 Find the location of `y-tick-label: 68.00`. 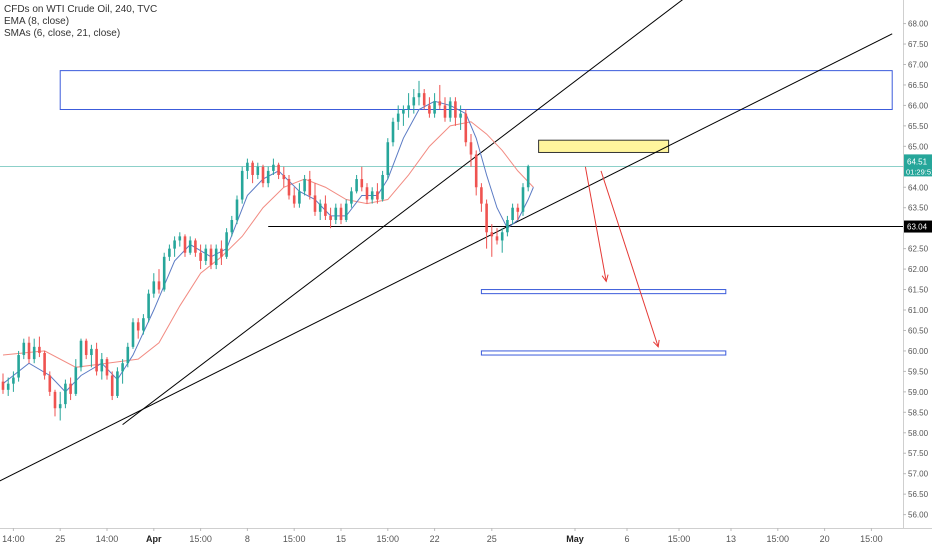

y-tick-label: 68.00 is located at coordinates (918, 24).